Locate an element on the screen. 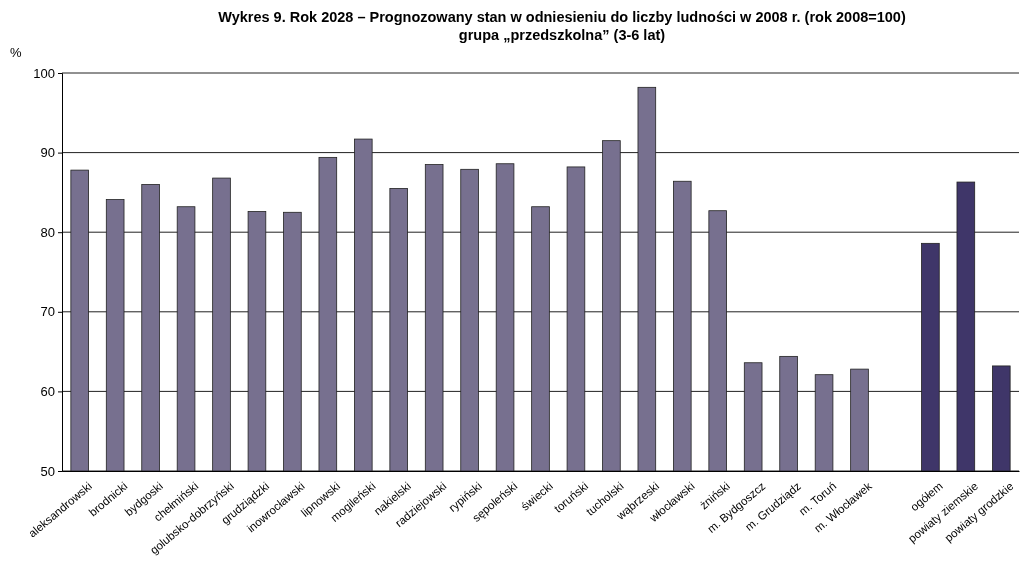 This screenshot has height=569, width=1027. y-tick-label: 70 is located at coordinates (47, 312).